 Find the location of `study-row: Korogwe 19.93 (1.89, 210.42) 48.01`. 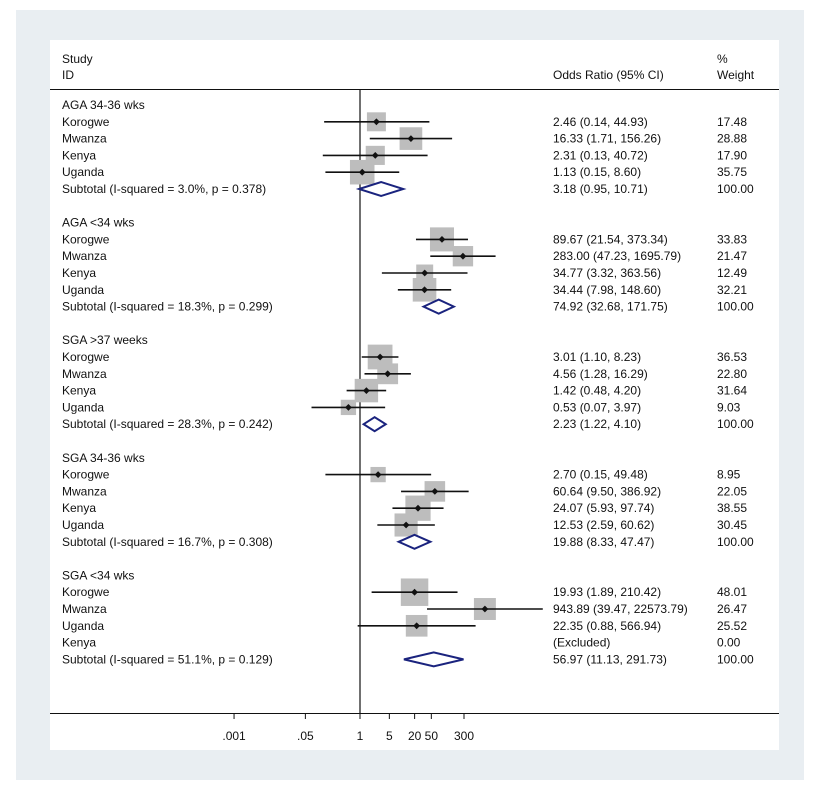

study-row: Korogwe 19.93 (1.89, 210.42) 48.01 is located at coordinates (404, 592).